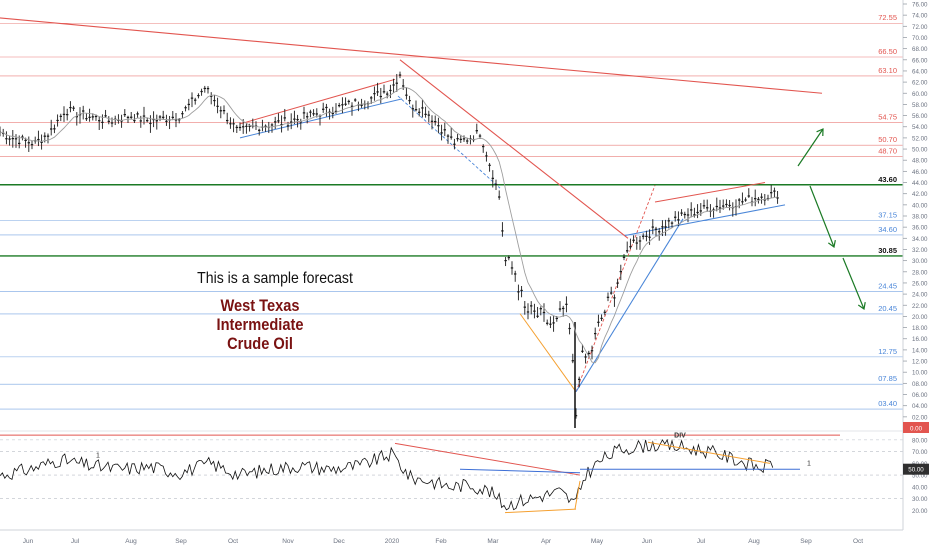  Describe the element at coordinates (887, 308) in the screenshot. I see `level-label: 20.45` at that location.